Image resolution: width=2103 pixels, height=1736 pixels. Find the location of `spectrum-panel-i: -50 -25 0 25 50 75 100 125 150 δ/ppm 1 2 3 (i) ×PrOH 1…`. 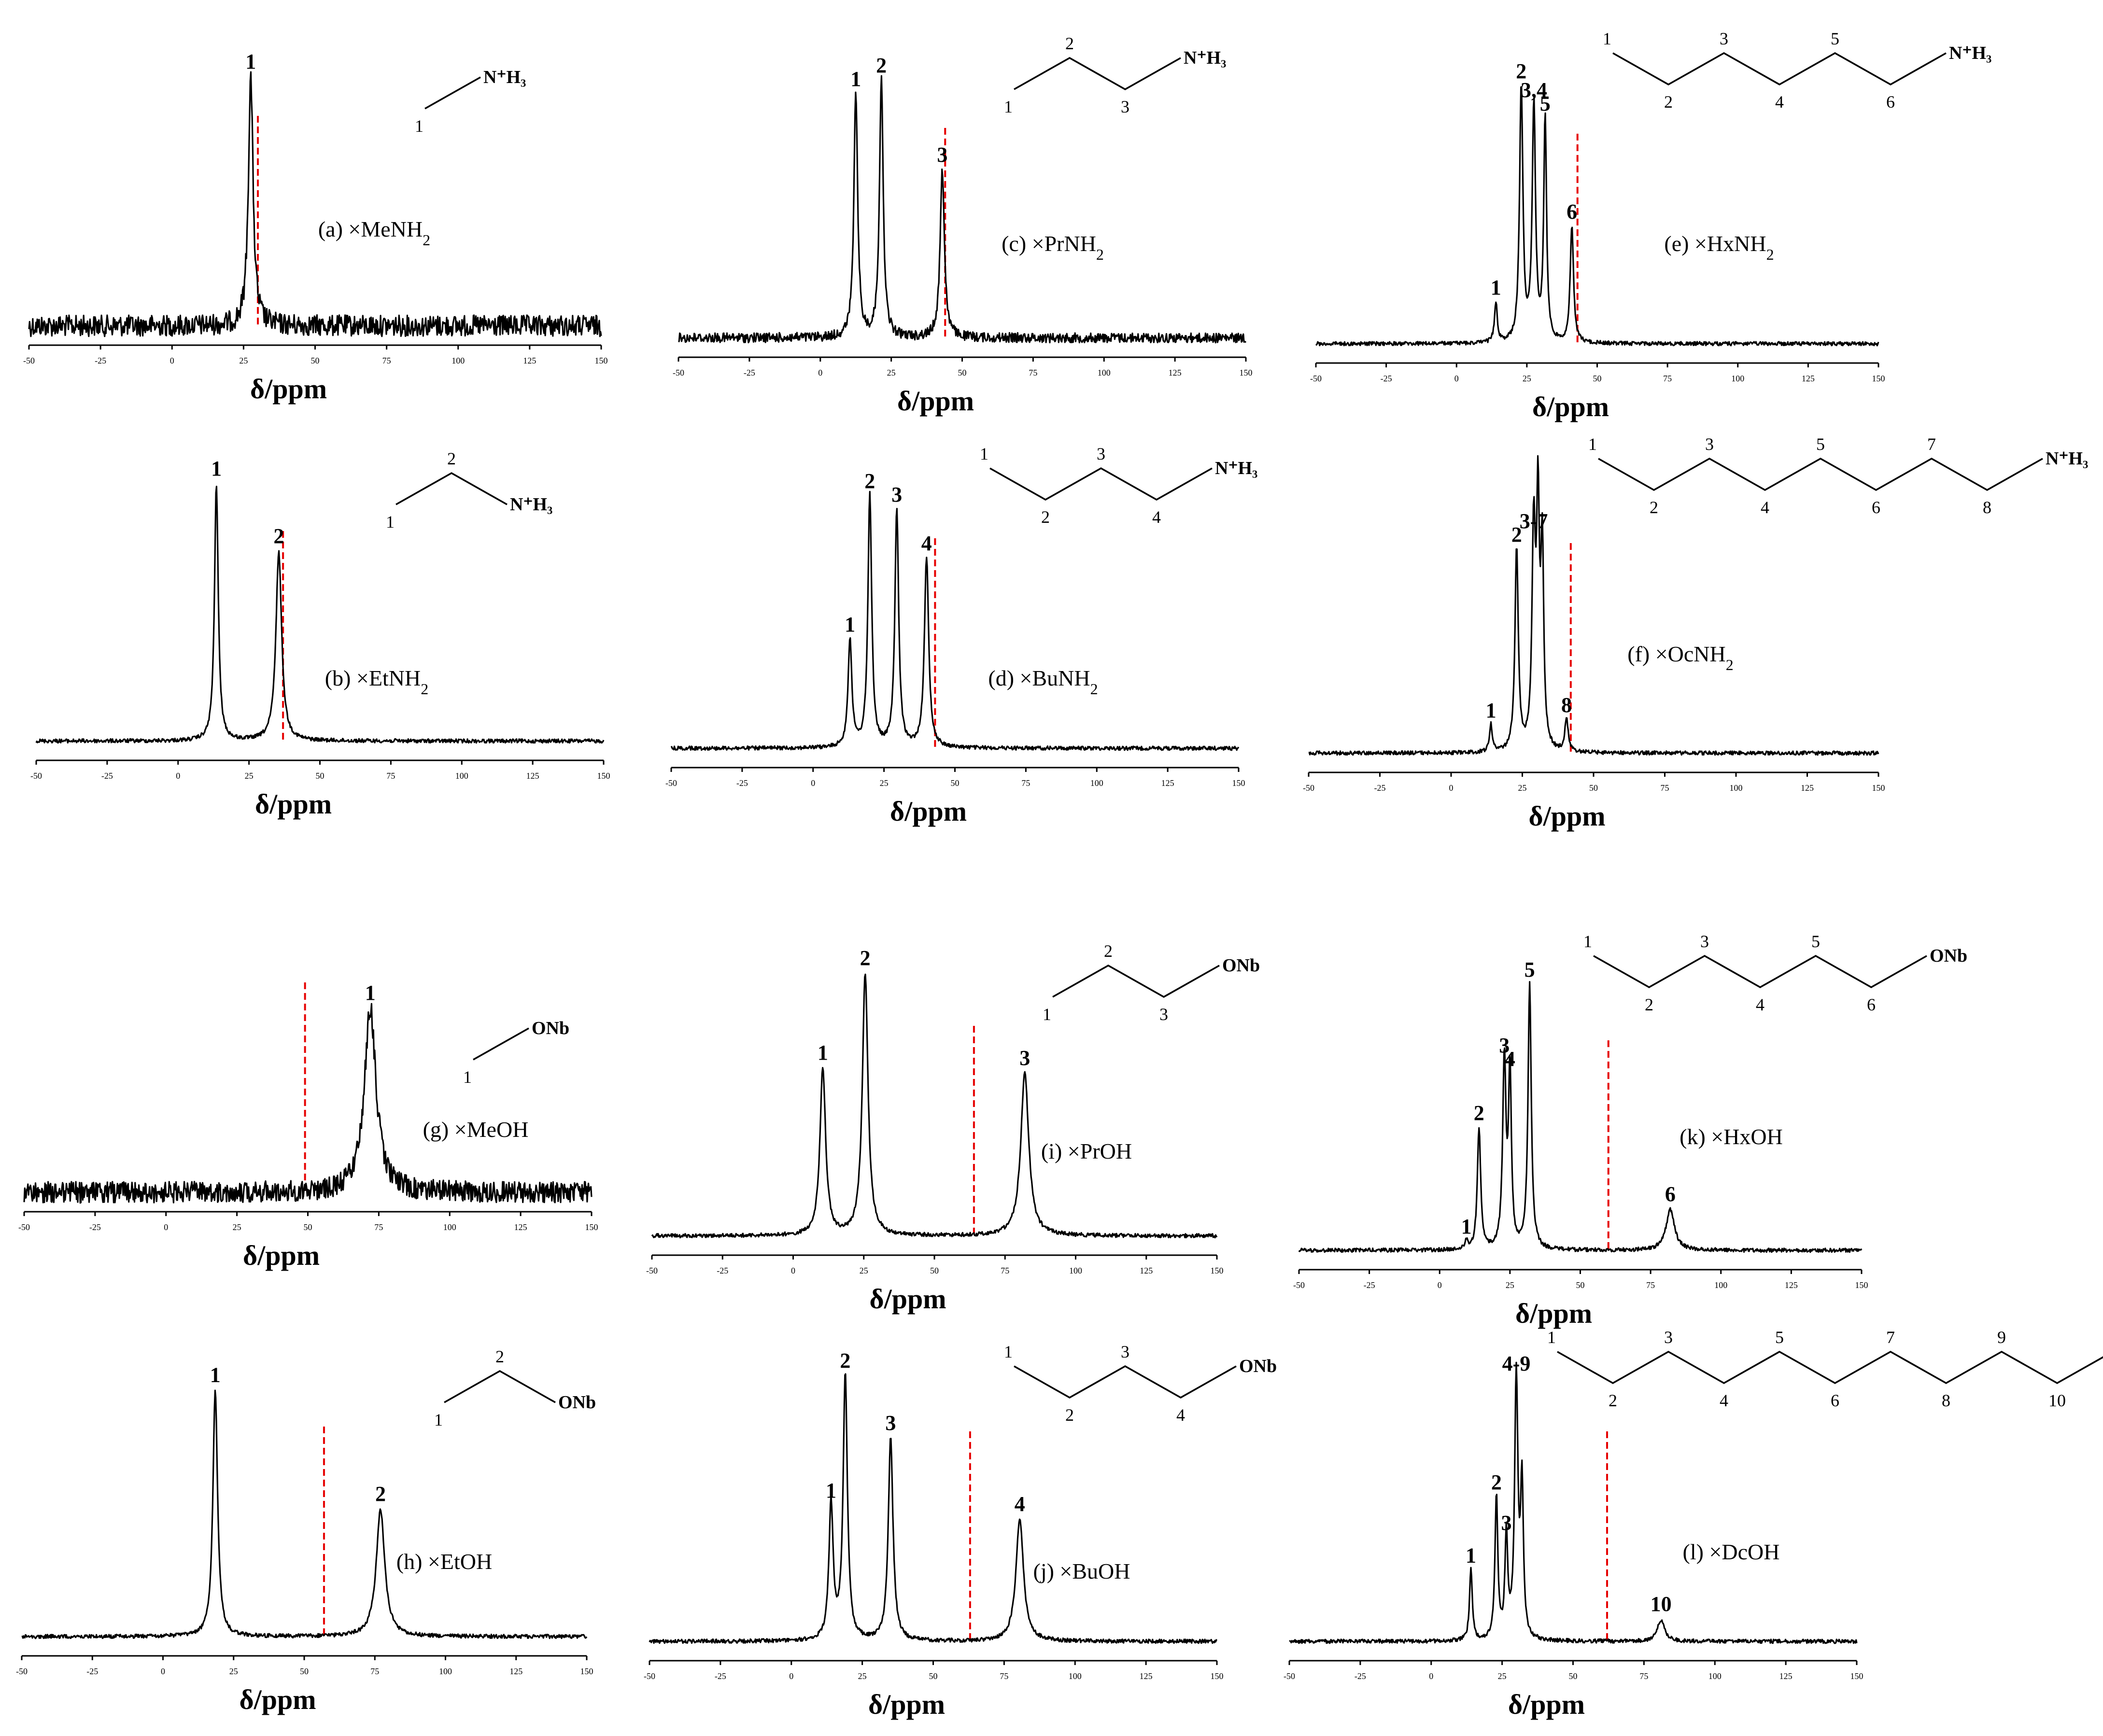

spectrum-panel-i: -50 -25 0 25 50 75 100 125 150 δ/ppm 1 2 3 (i) ×PrOH 1… is located at coordinates (953, 1128).